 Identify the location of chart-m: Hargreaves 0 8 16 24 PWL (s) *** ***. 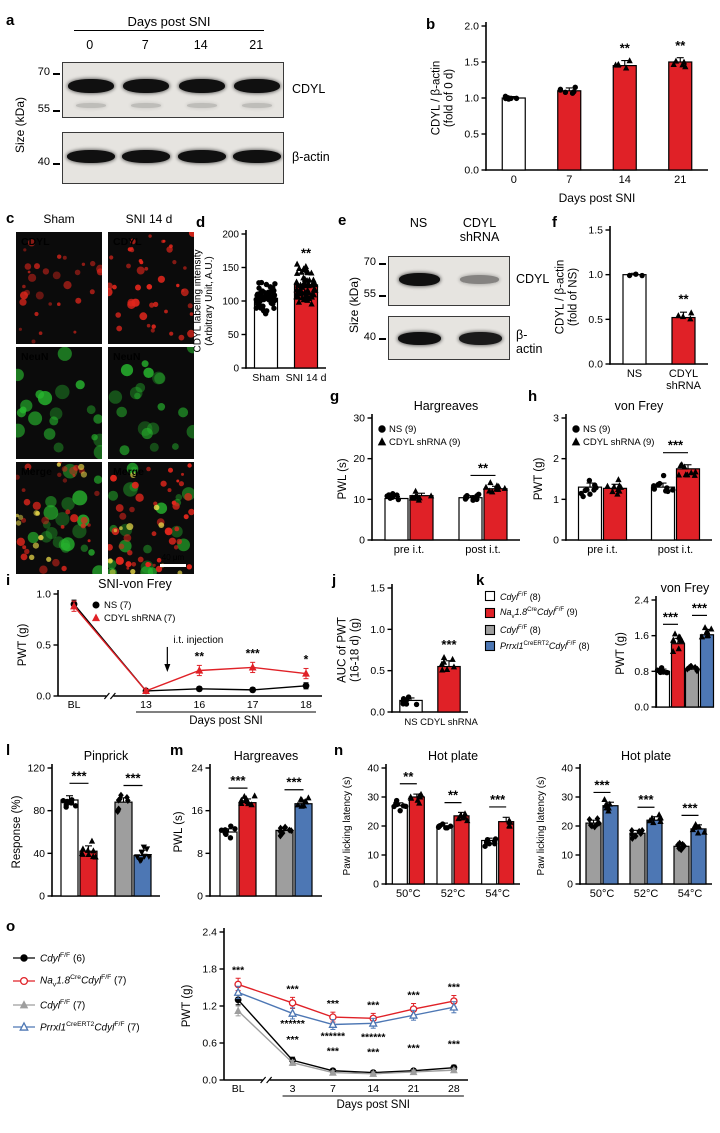
(250, 826).